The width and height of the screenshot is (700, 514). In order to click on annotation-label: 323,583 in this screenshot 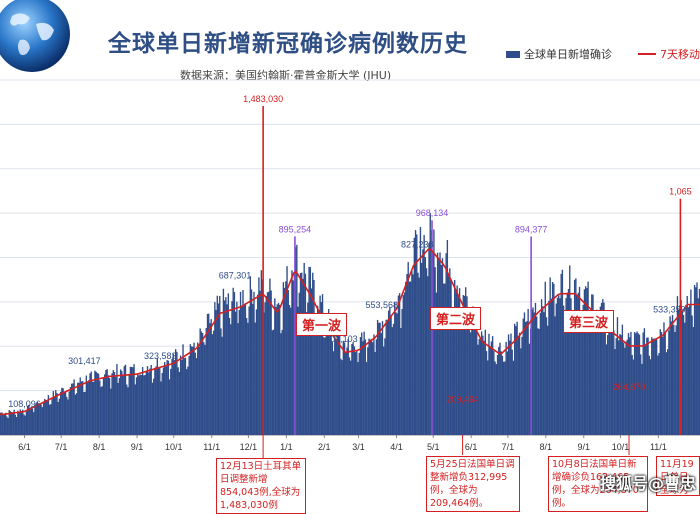, I will do `click(160, 356)`.